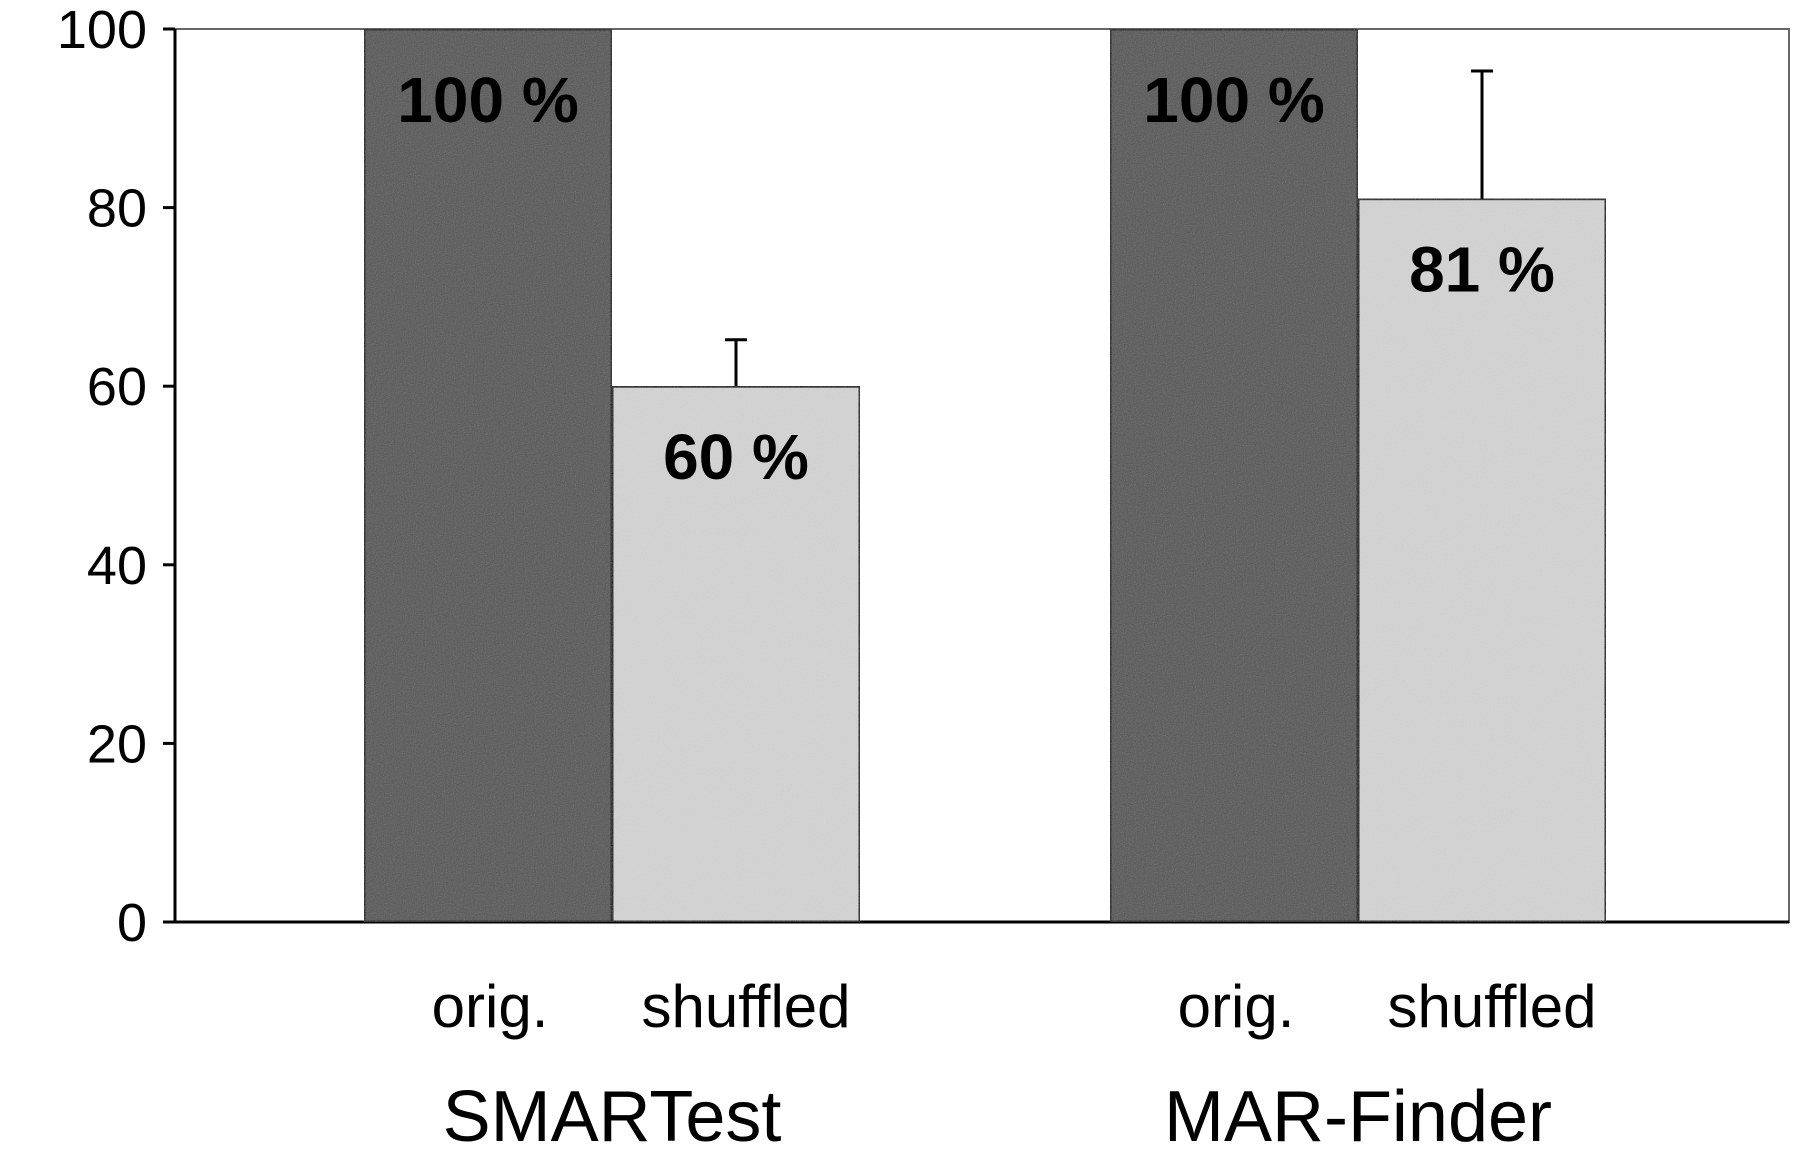 This screenshot has height=1151, width=1800. Describe the element at coordinates (488, 475) in the screenshot. I see `bar-smartest-orig` at that location.